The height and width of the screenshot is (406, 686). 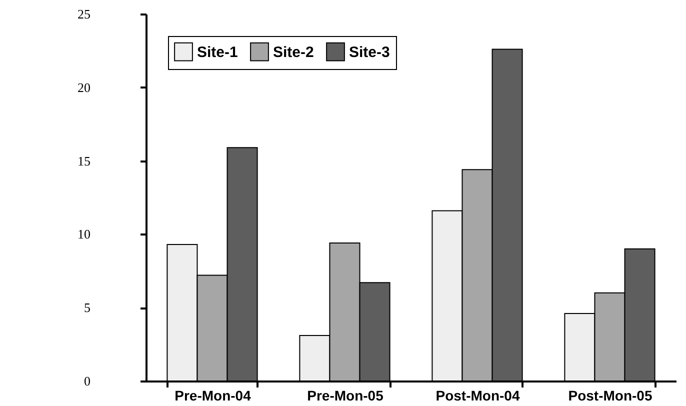 I want to click on x-tick-label: Post-Mon-04, so click(x=478, y=396).